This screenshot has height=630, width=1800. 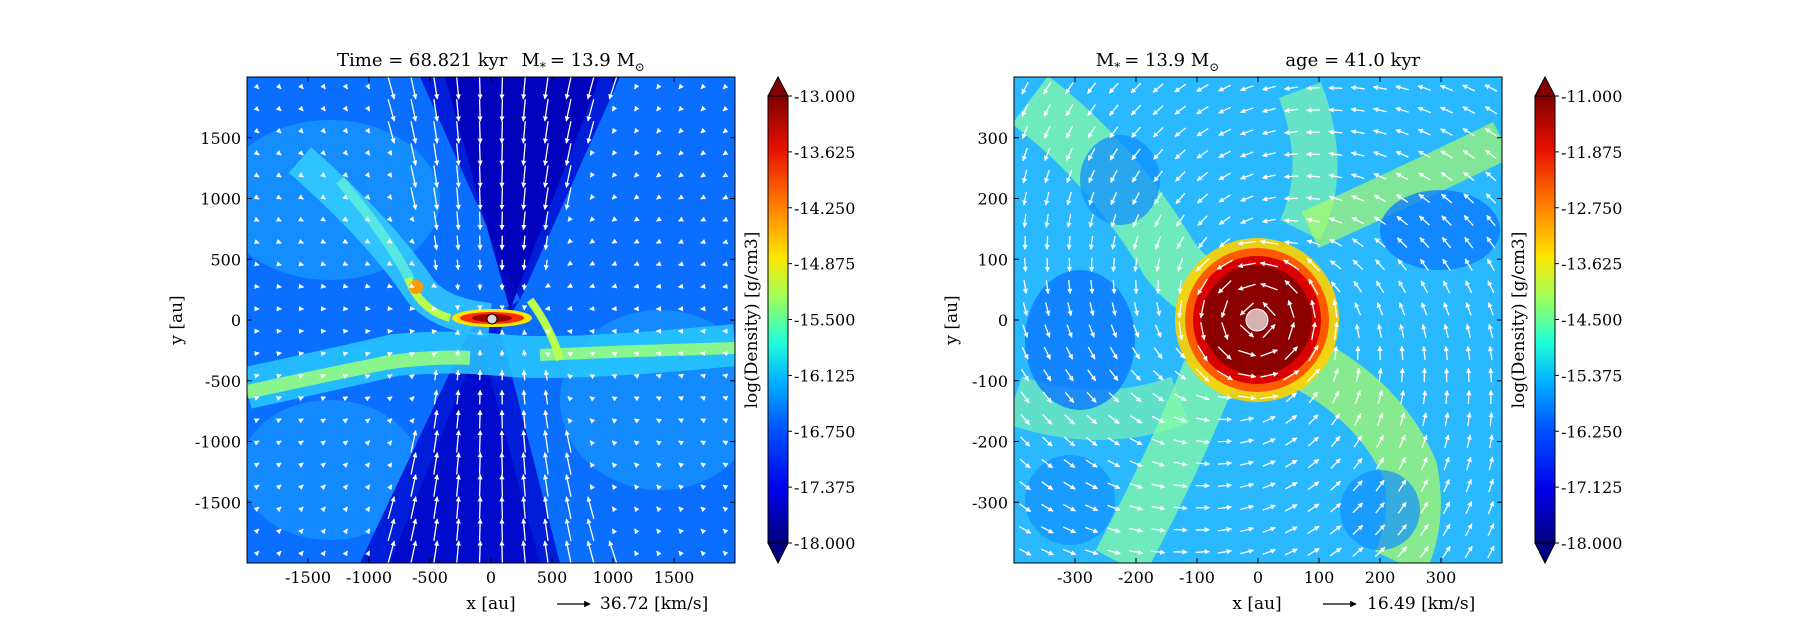 I want to click on colorbar-right-bar, so click(x=1545, y=319).